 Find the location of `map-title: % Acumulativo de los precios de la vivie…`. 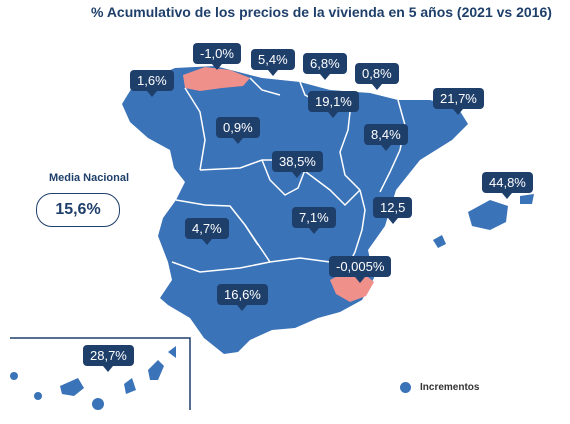

map-title: % Acumulativo de los precios de la vivie… is located at coordinates (321, 12).